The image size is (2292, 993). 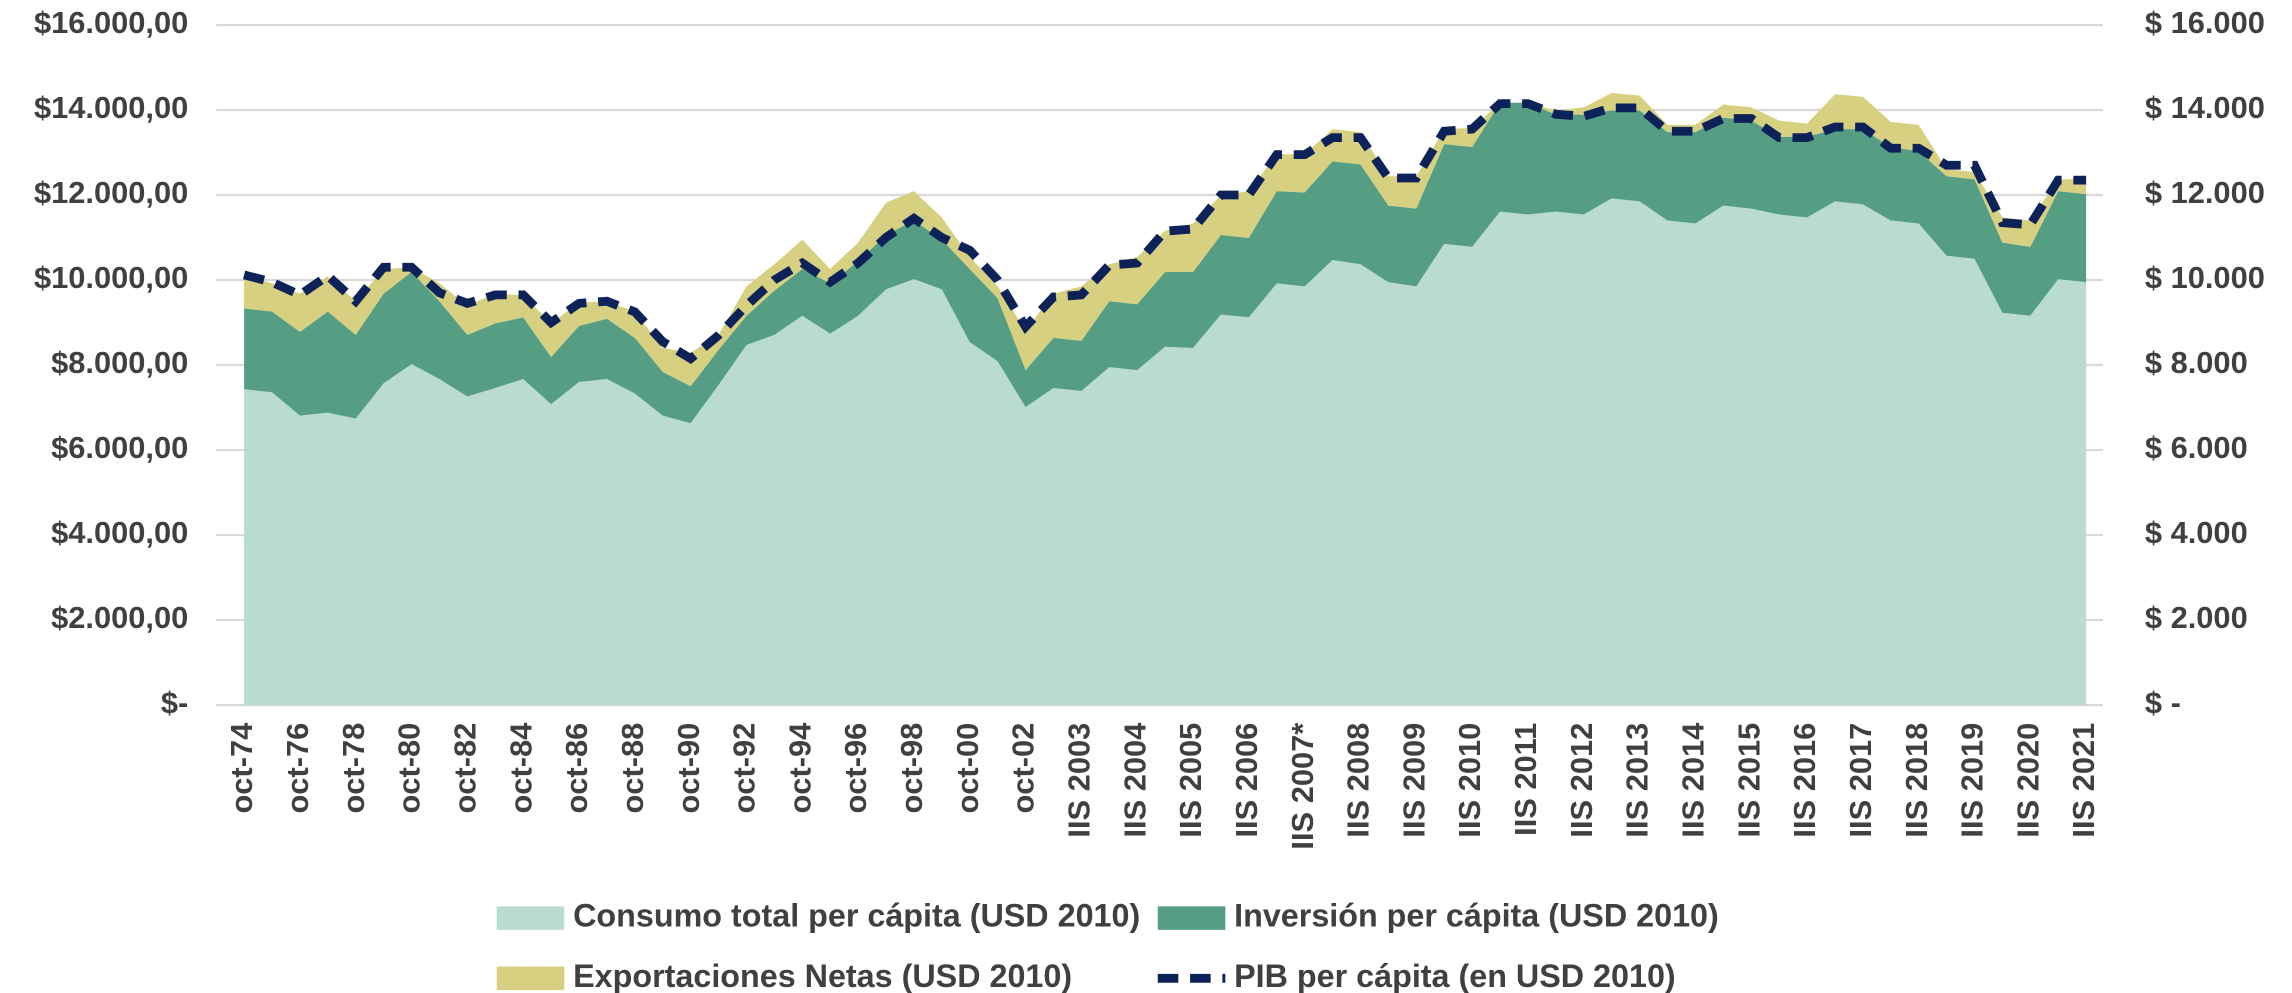 I want to click on x-tick-label: oct-74, so click(x=241, y=768).